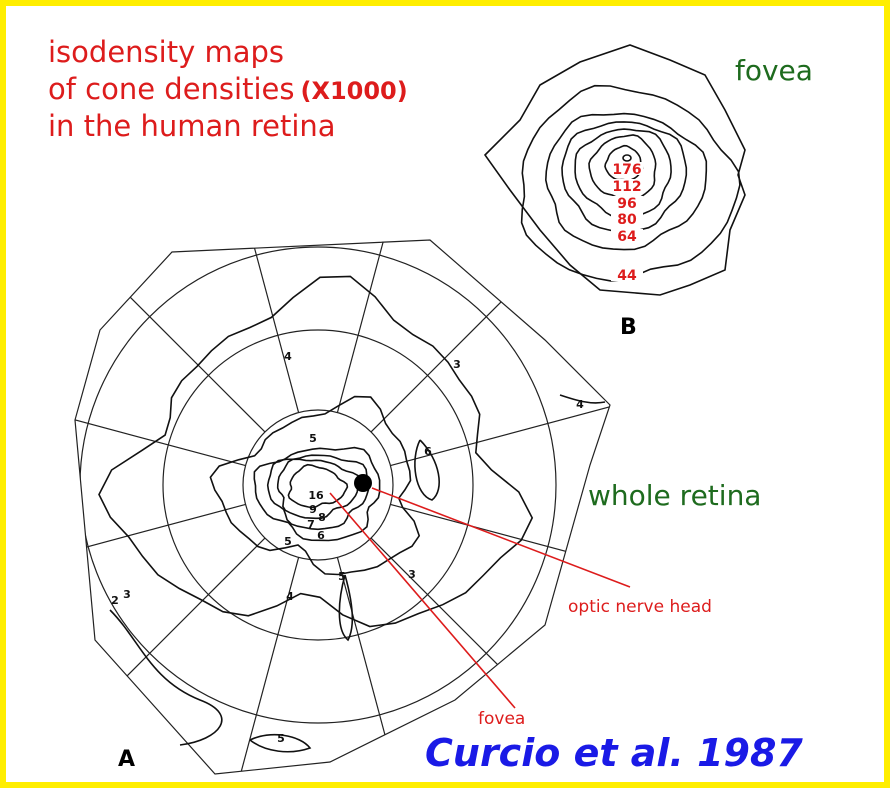 The width and height of the screenshot is (890, 788). Describe the element at coordinates (640, 607) in the screenshot. I see `annotation: optic nerve head` at that location.